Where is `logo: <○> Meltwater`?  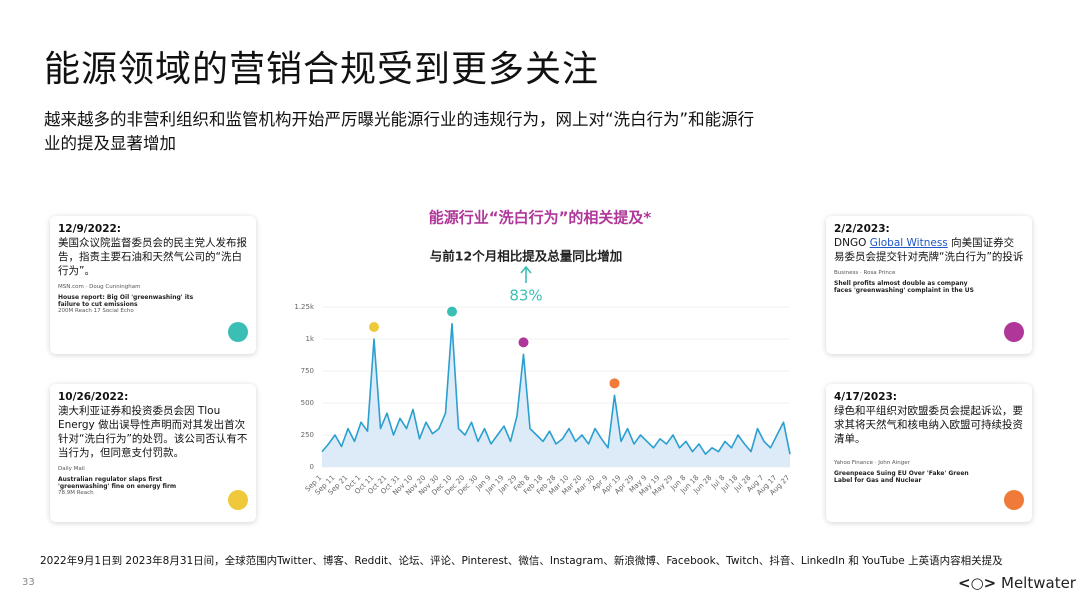 logo: <○> Meltwater is located at coordinates (1017, 583).